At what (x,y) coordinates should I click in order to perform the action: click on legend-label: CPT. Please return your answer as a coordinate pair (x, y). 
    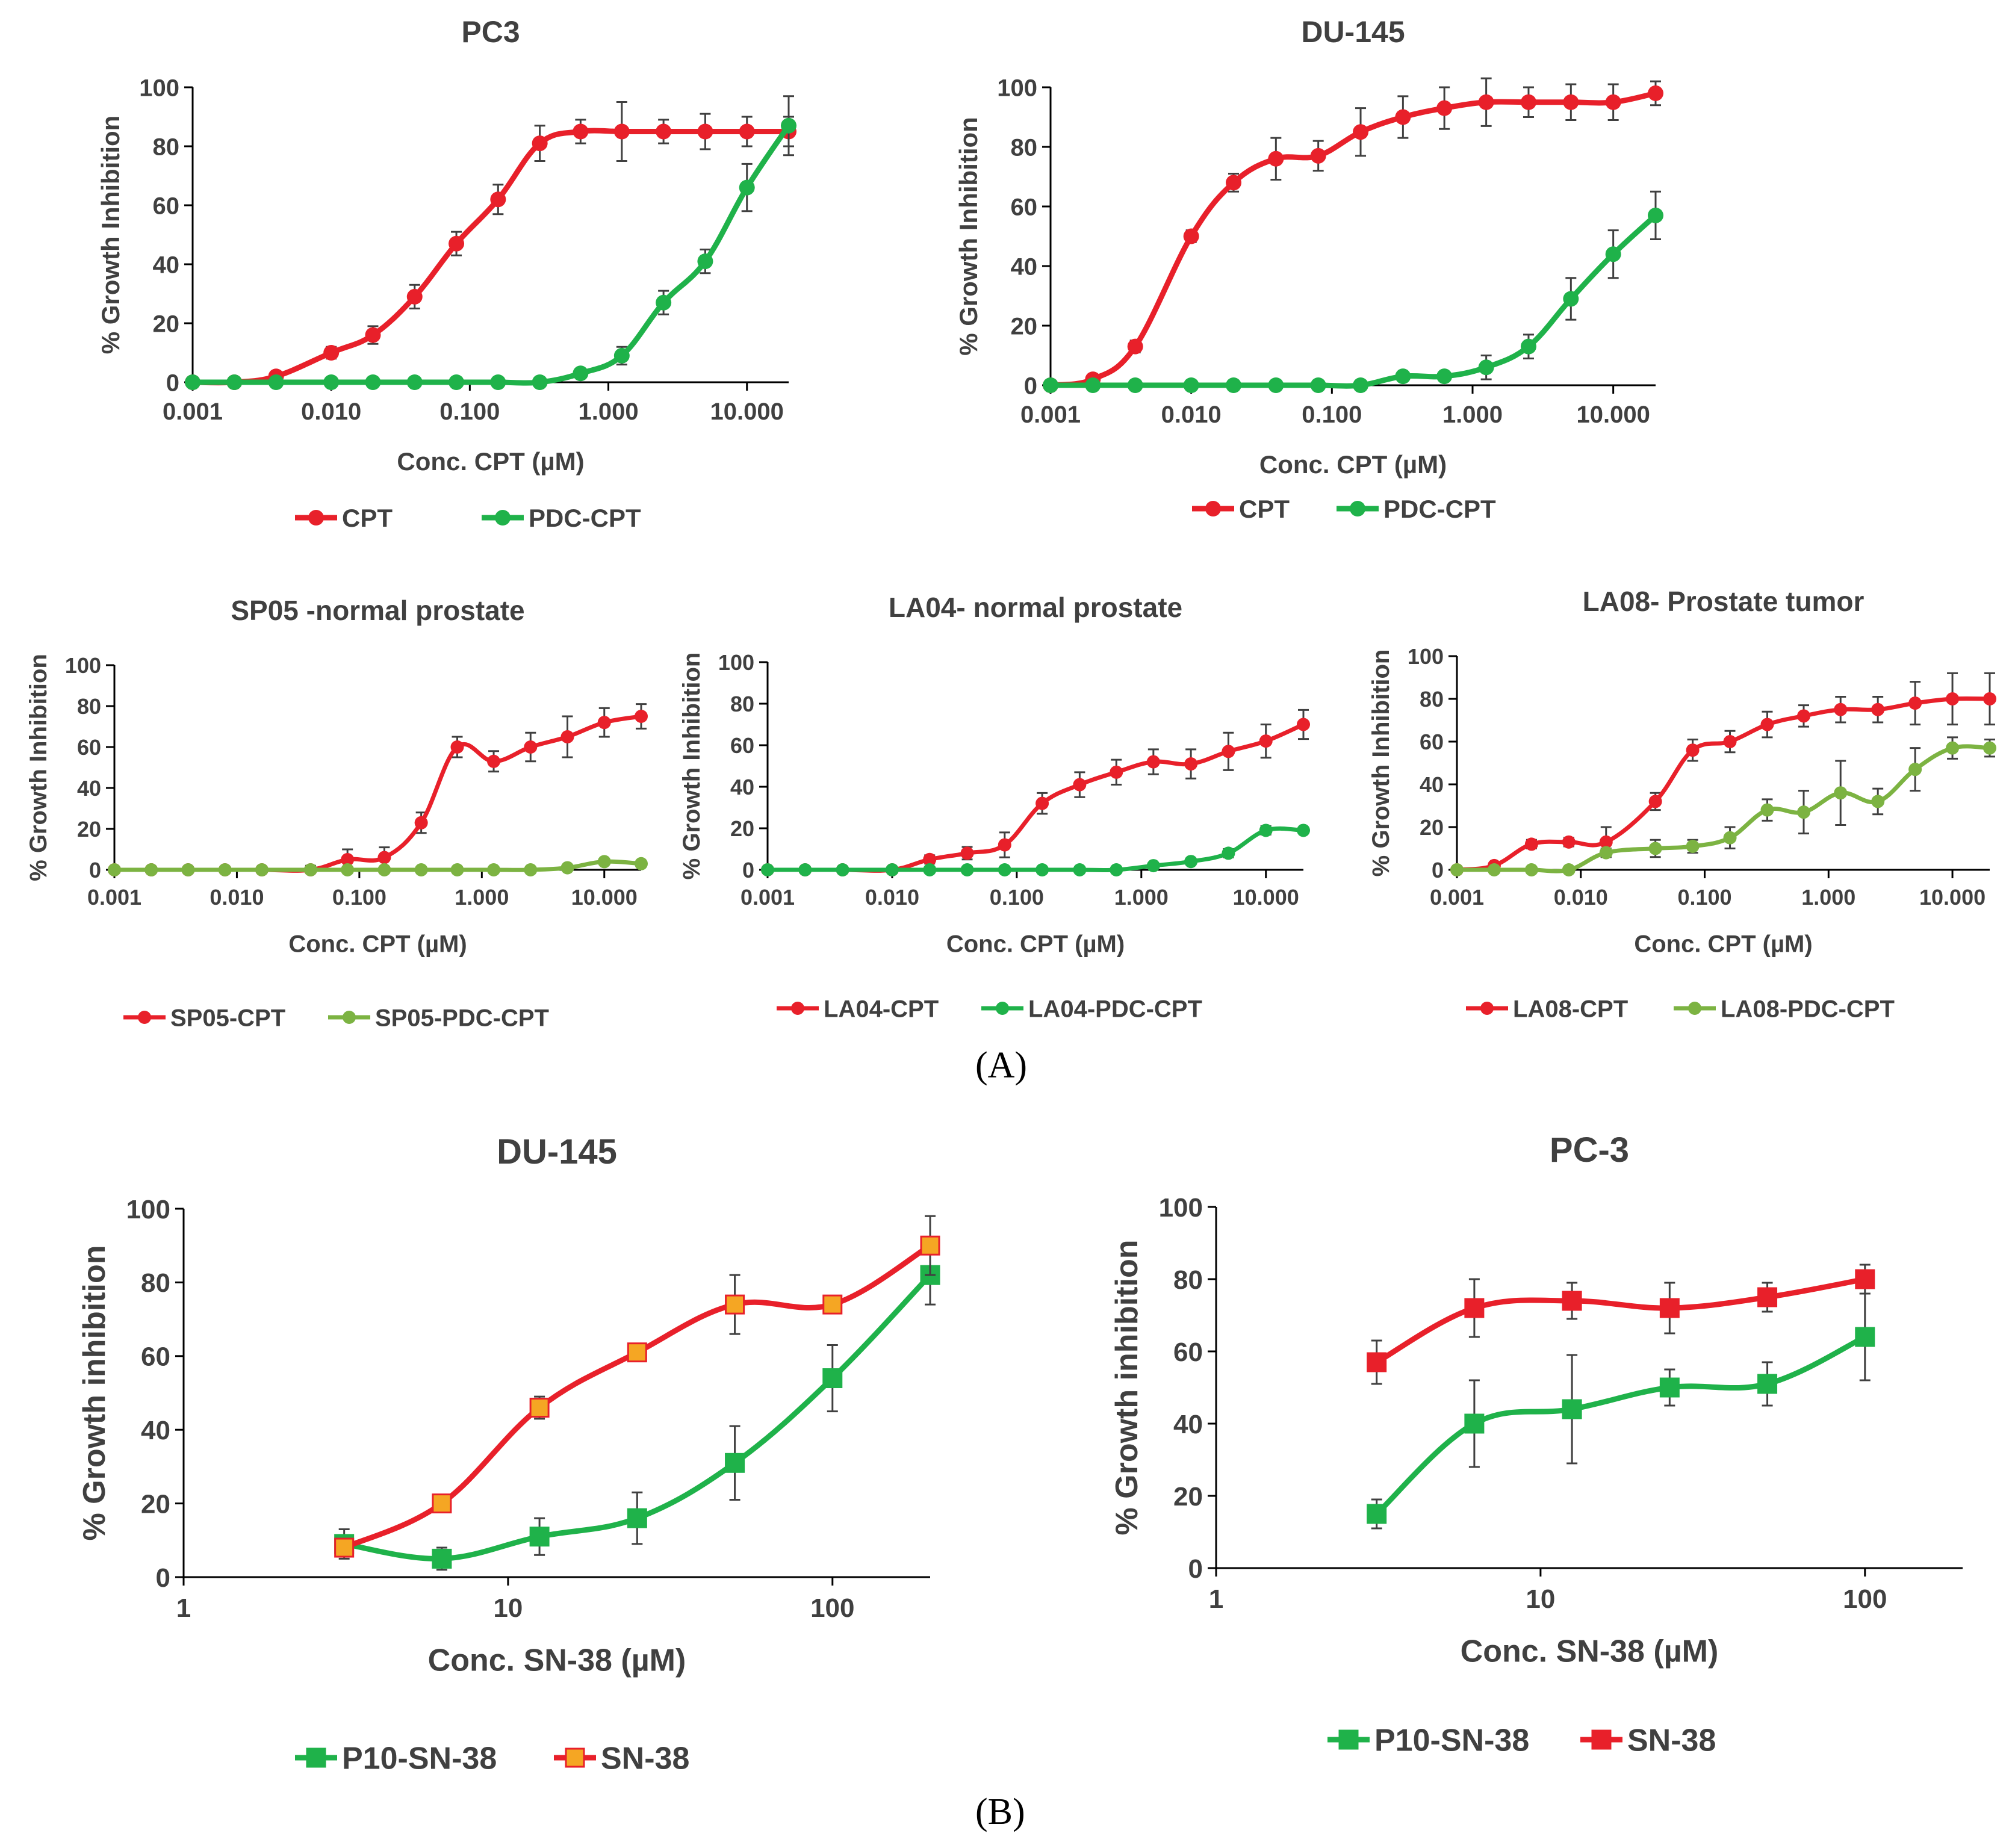
    Looking at the image, I should click on (1264, 509).